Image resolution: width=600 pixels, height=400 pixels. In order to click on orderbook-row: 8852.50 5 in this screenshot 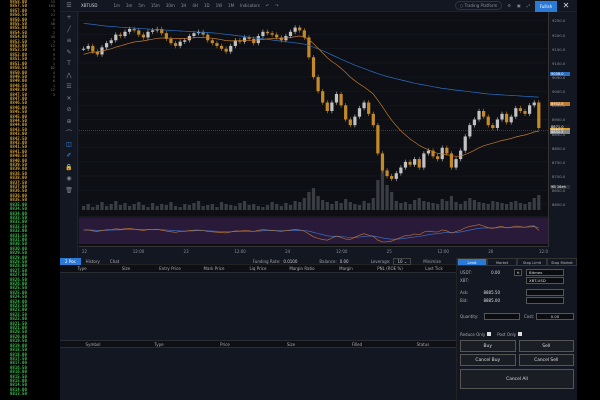, I will do `click(28, 50)`.